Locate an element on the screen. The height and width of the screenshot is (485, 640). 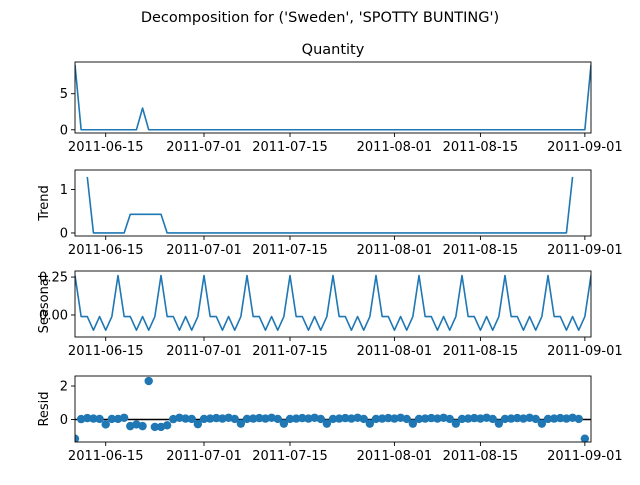
trend-line is located at coordinates (330, 205).